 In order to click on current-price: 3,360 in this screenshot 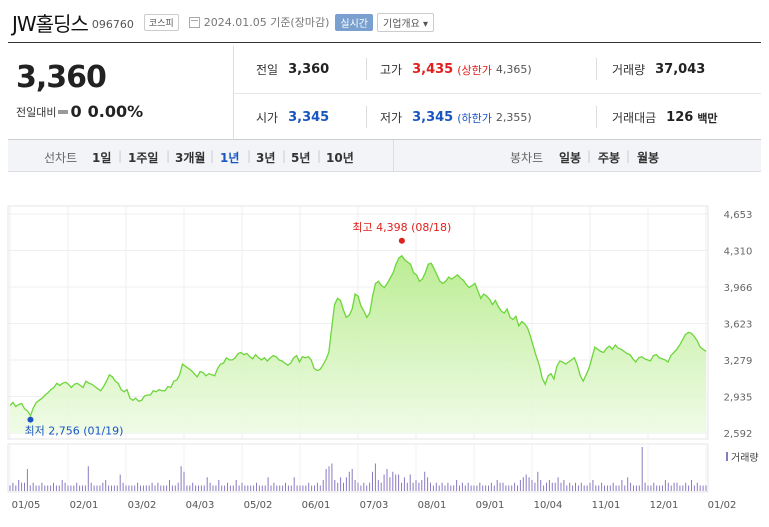, I will do `click(61, 77)`.